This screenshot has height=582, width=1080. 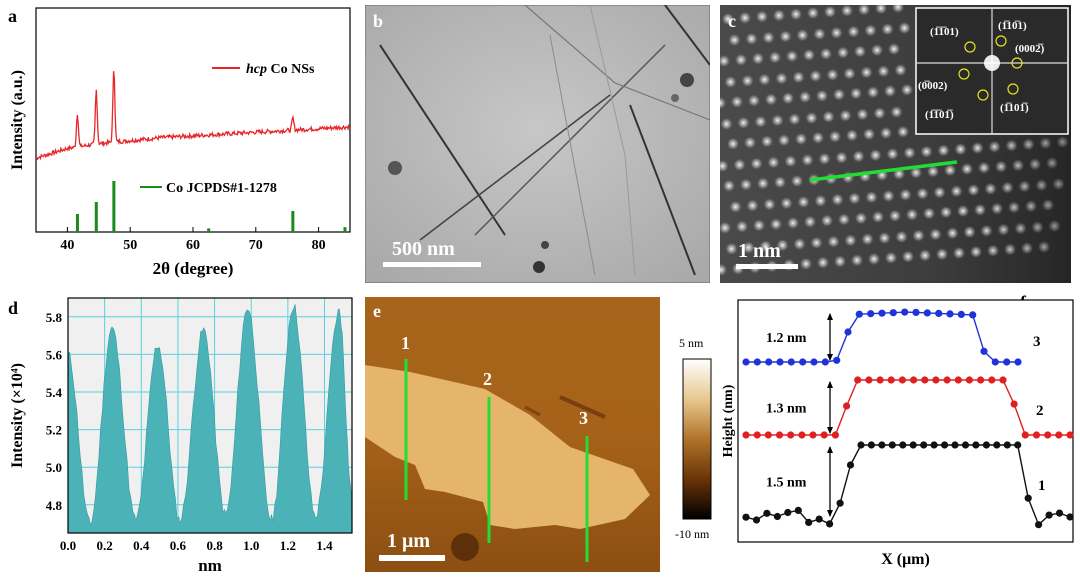 What do you see at coordinates (1014, 108) in the screenshot?
I see `fft-label: (1̅101̅)` at bounding box center [1014, 108].